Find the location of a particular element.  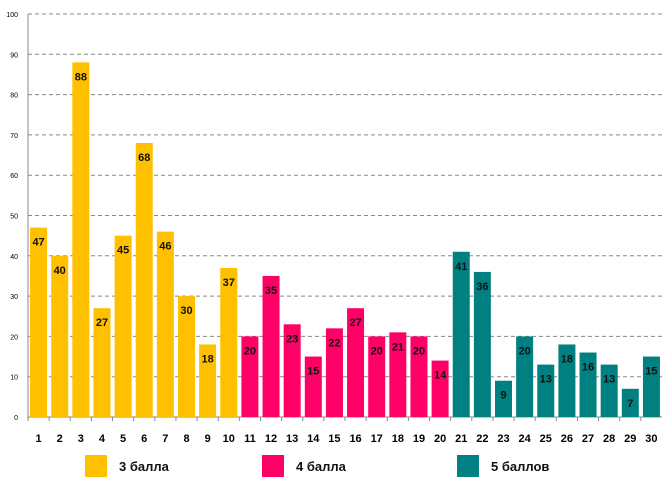

x-tick-label: 18 is located at coordinates (398, 439).